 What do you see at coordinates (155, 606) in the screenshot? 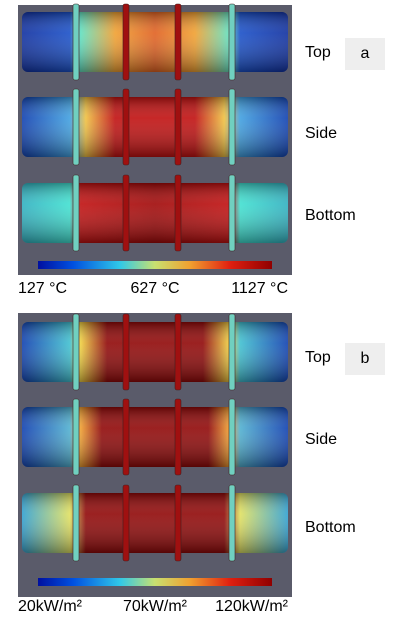
I see `colorbar-label: 70kW/m²` at bounding box center [155, 606].